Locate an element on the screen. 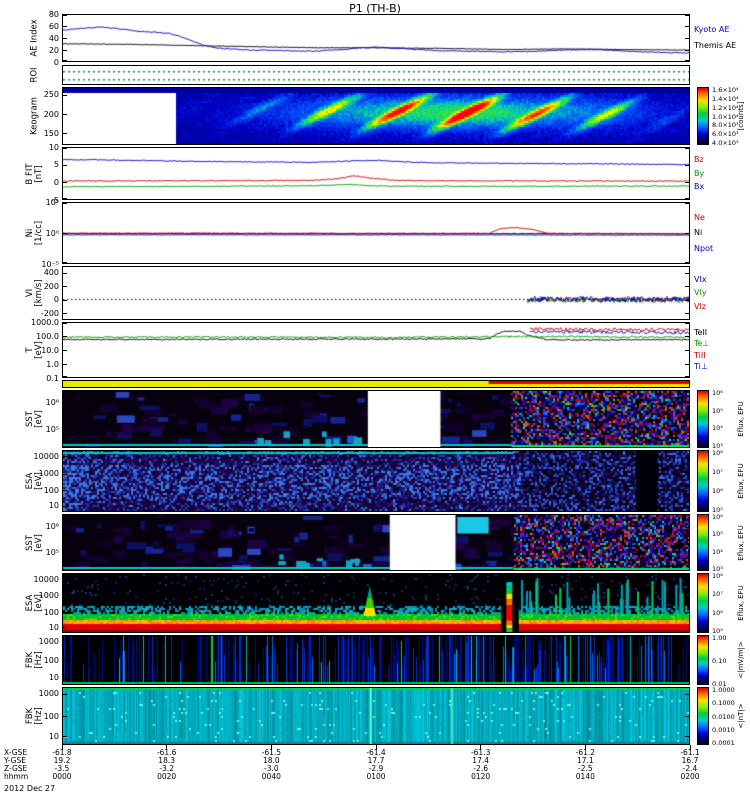 The width and height of the screenshot is (750, 800). keogram-colorbar-tick-2: 1.2×10⁴ is located at coordinates (725, 107).